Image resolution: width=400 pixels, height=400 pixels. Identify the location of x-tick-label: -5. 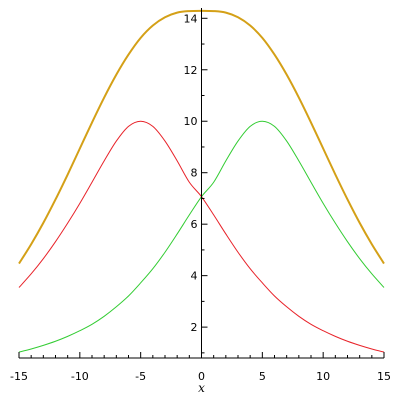
(140, 376).